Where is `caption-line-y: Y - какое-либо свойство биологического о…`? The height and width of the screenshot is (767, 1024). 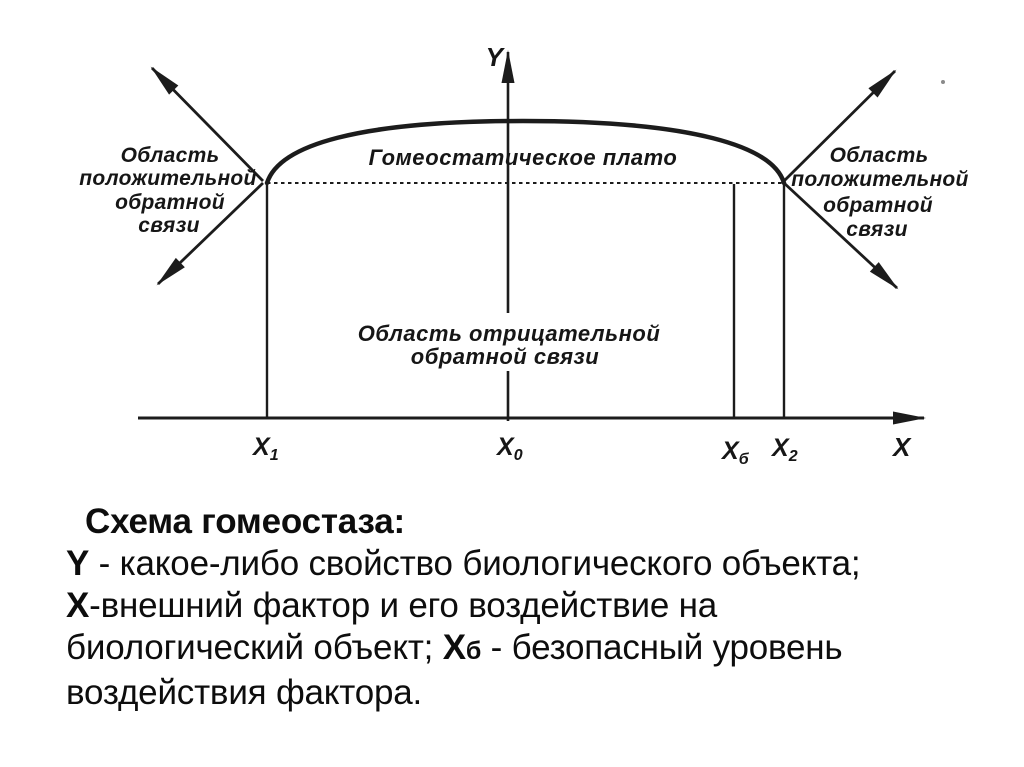 caption-line-y: Y - какое-либо свойство биологического о… is located at coordinates (531, 564).